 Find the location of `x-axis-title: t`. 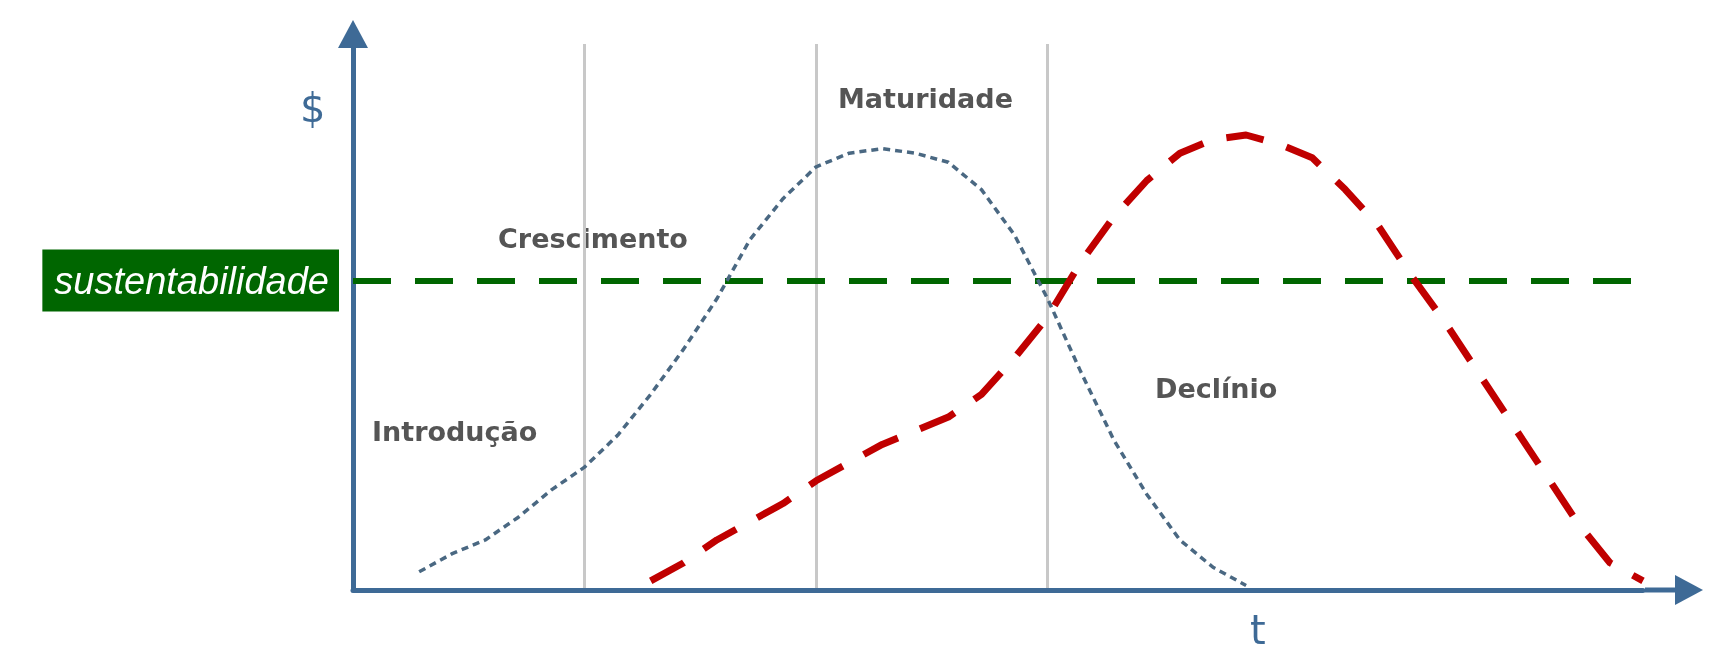

x-axis-title: t is located at coordinates (1258, 630).